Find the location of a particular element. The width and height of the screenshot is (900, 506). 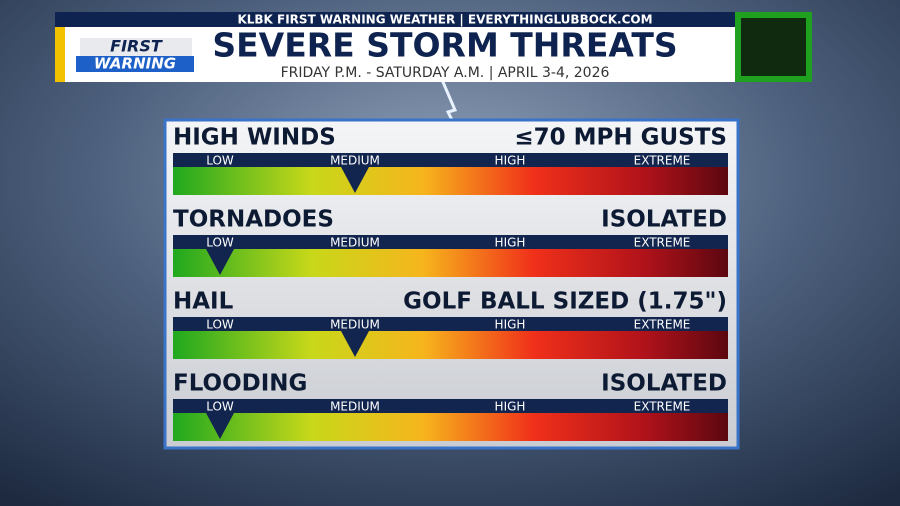

logo-top: FIRST is located at coordinates (136, 46).